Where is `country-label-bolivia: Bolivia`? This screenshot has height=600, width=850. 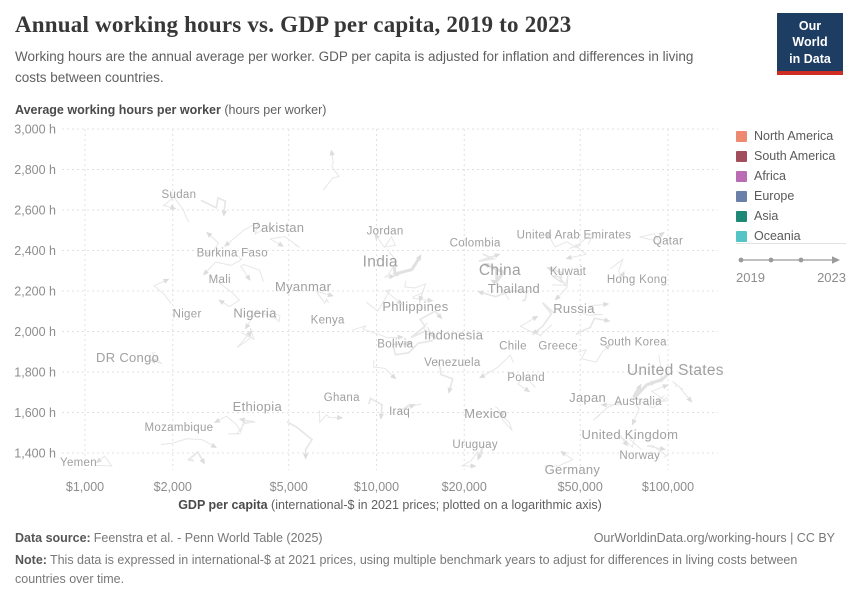
country-label-bolivia: Bolivia is located at coordinates (395, 345).